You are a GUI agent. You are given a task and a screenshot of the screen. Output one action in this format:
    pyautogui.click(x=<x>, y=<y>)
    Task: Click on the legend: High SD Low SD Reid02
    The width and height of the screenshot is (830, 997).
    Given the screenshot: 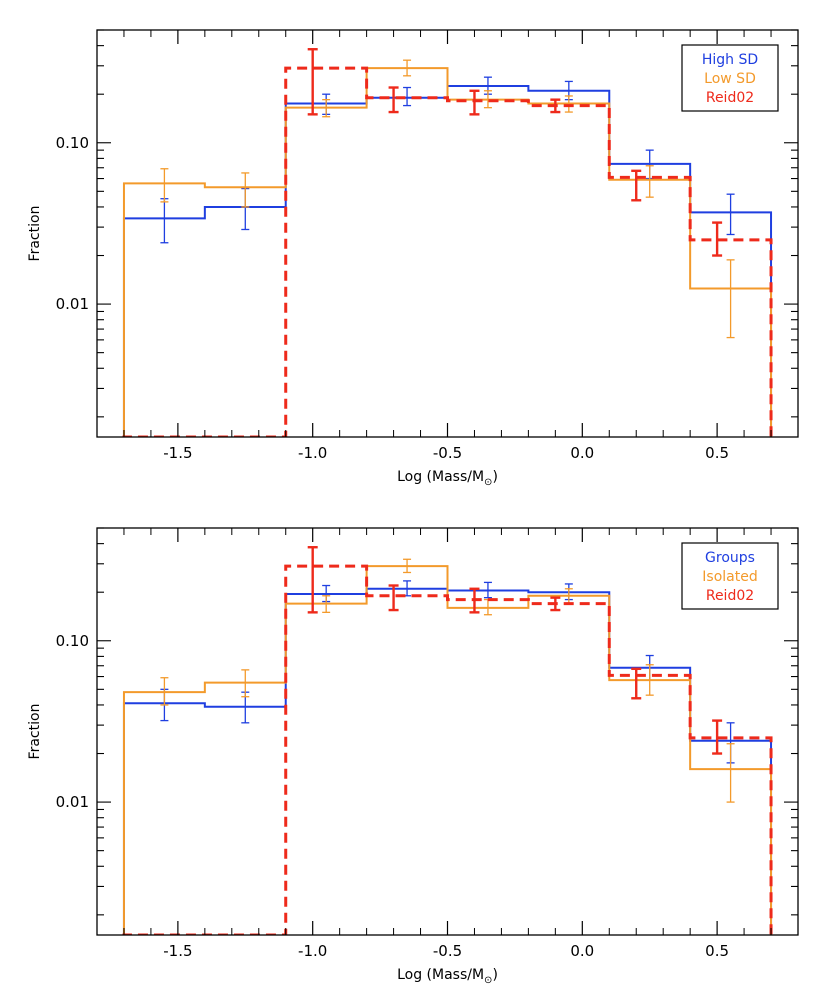 What is the action you would take?
    pyautogui.click(x=730, y=78)
    